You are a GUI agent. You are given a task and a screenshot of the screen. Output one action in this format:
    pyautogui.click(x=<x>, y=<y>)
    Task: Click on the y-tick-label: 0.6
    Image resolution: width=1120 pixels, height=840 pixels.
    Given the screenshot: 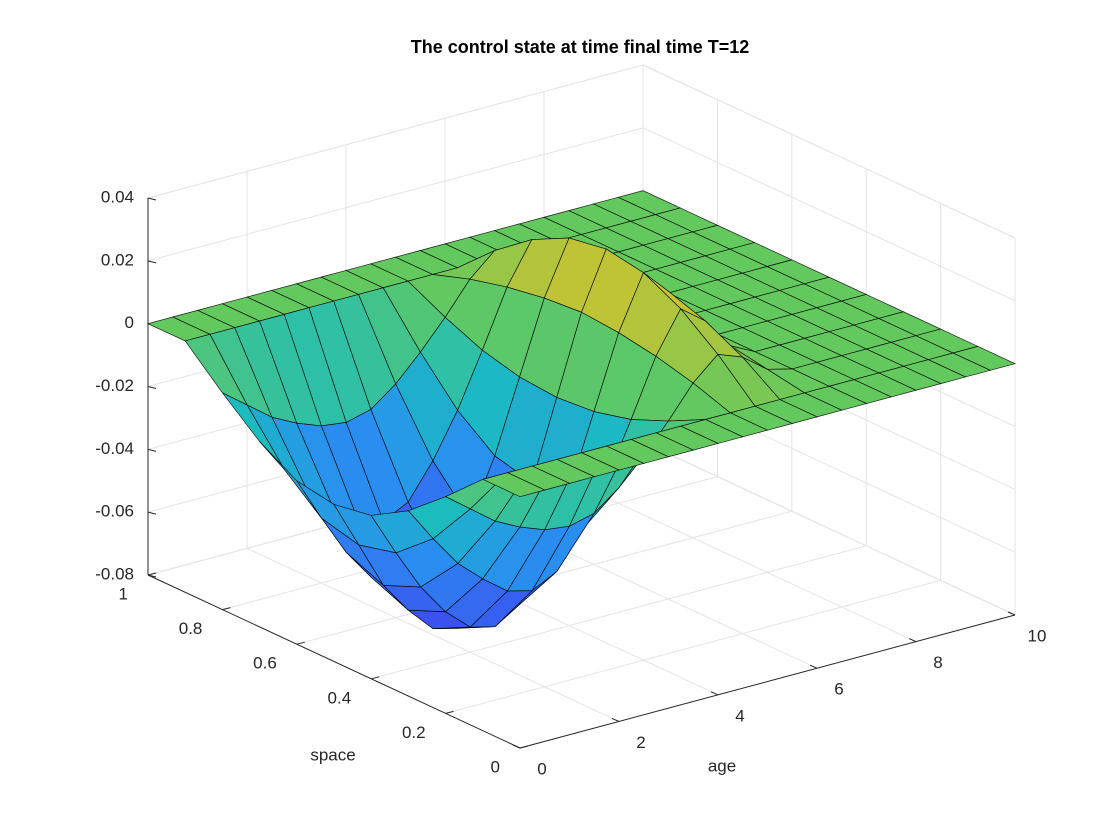 What is the action you would take?
    pyautogui.click(x=265, y=663)
    